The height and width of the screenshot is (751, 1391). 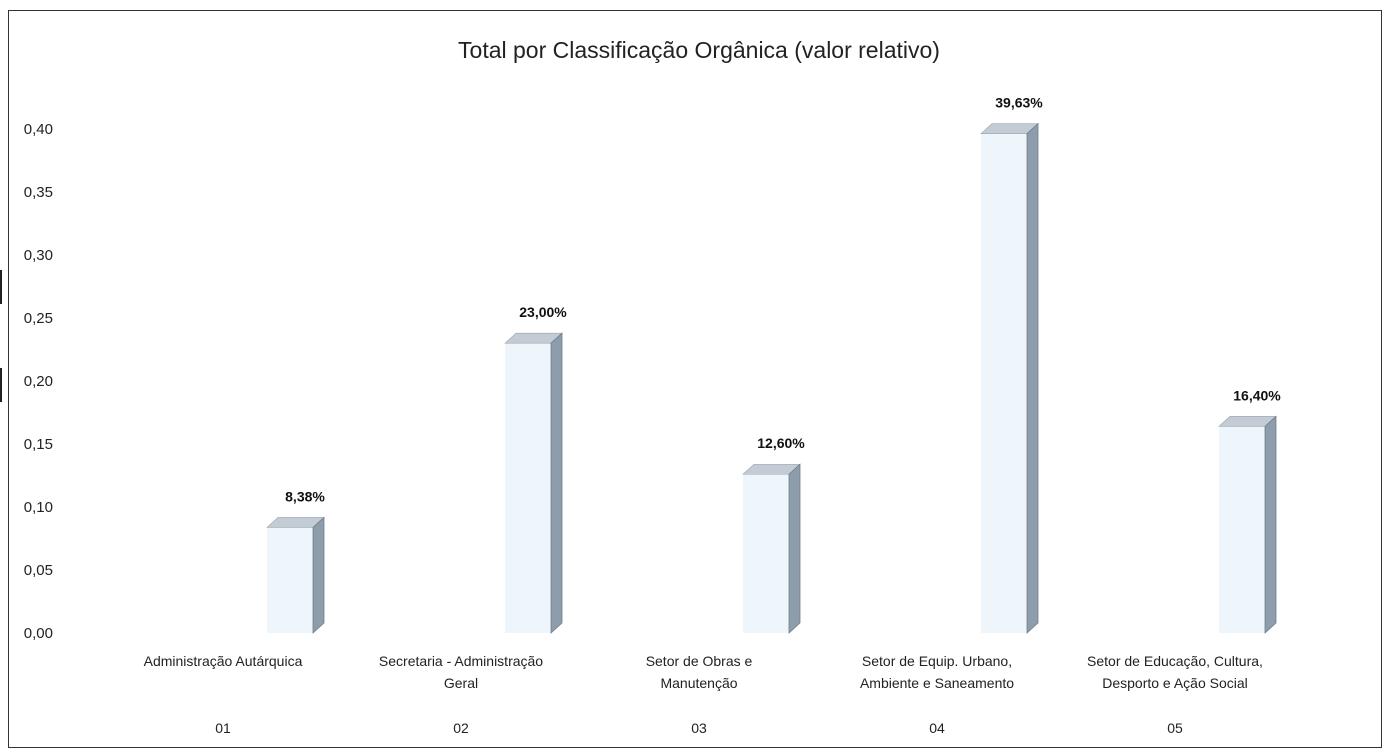 What do you see at coordinates (937, 728) in the screenshot?
I see `x-code-label: 04` at bounding box center [937, 728].